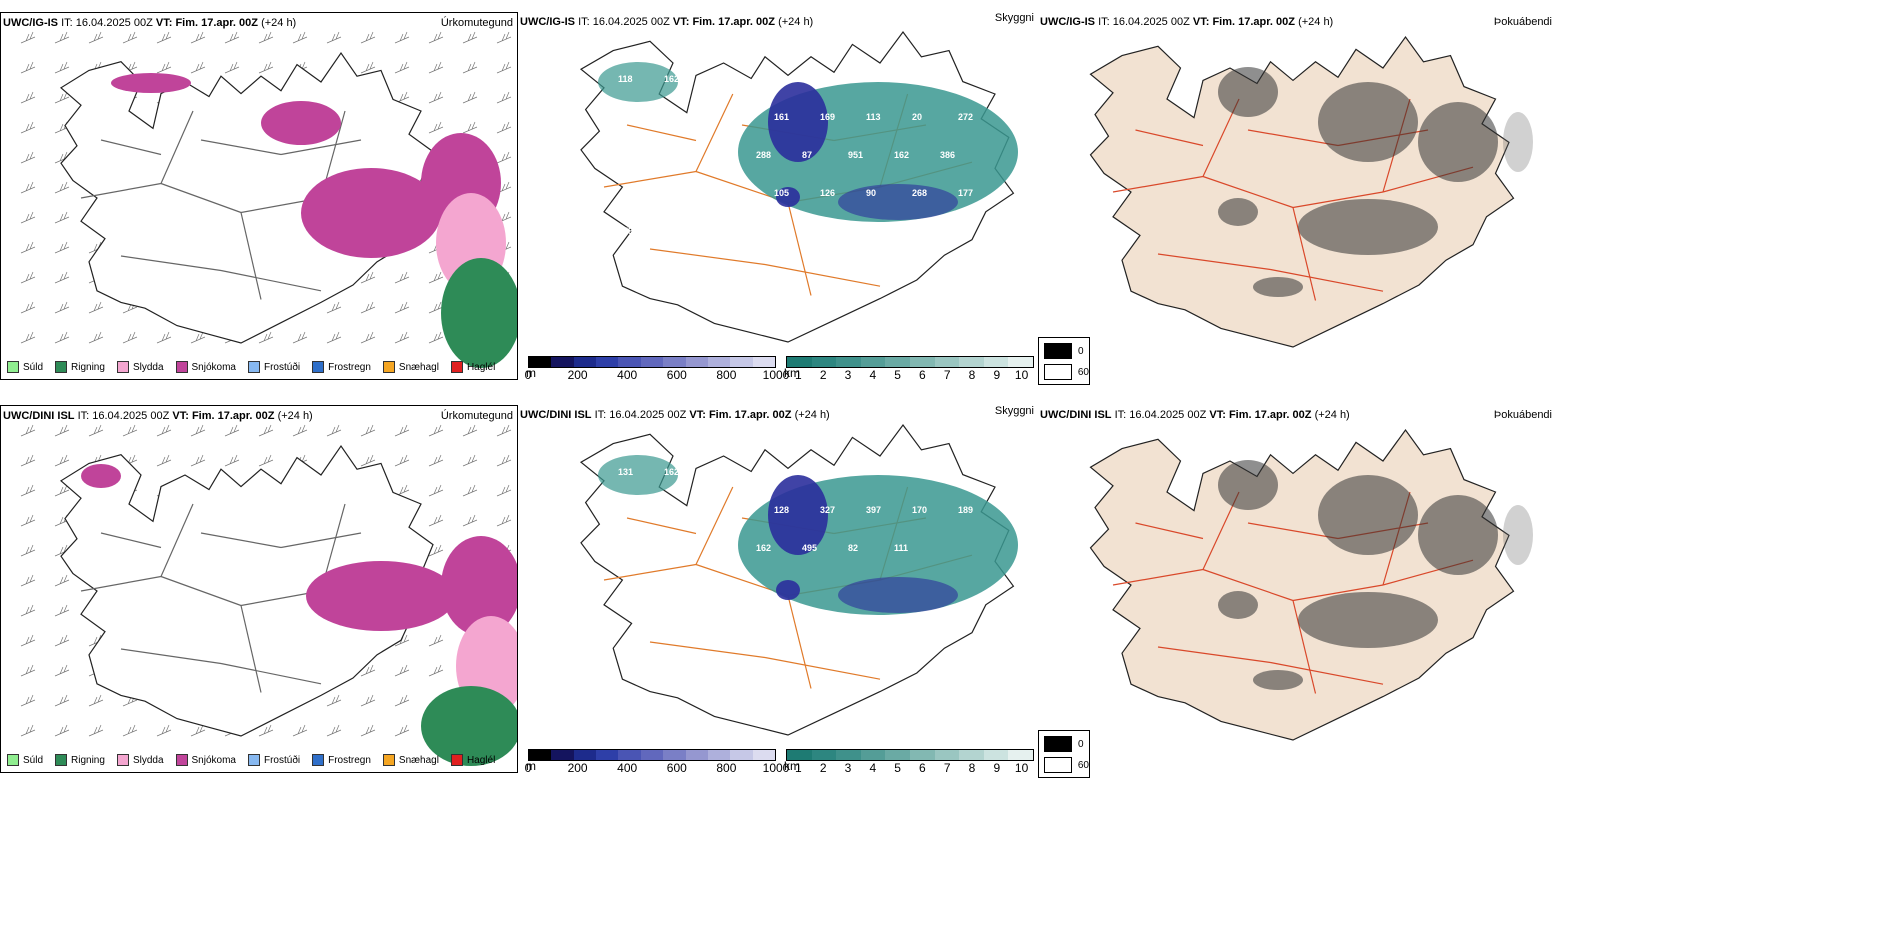  What do you see at coordinates (910, 755) in the screenshot?
I see `colorbar-km-swatches` at bounding box center [910, 755].